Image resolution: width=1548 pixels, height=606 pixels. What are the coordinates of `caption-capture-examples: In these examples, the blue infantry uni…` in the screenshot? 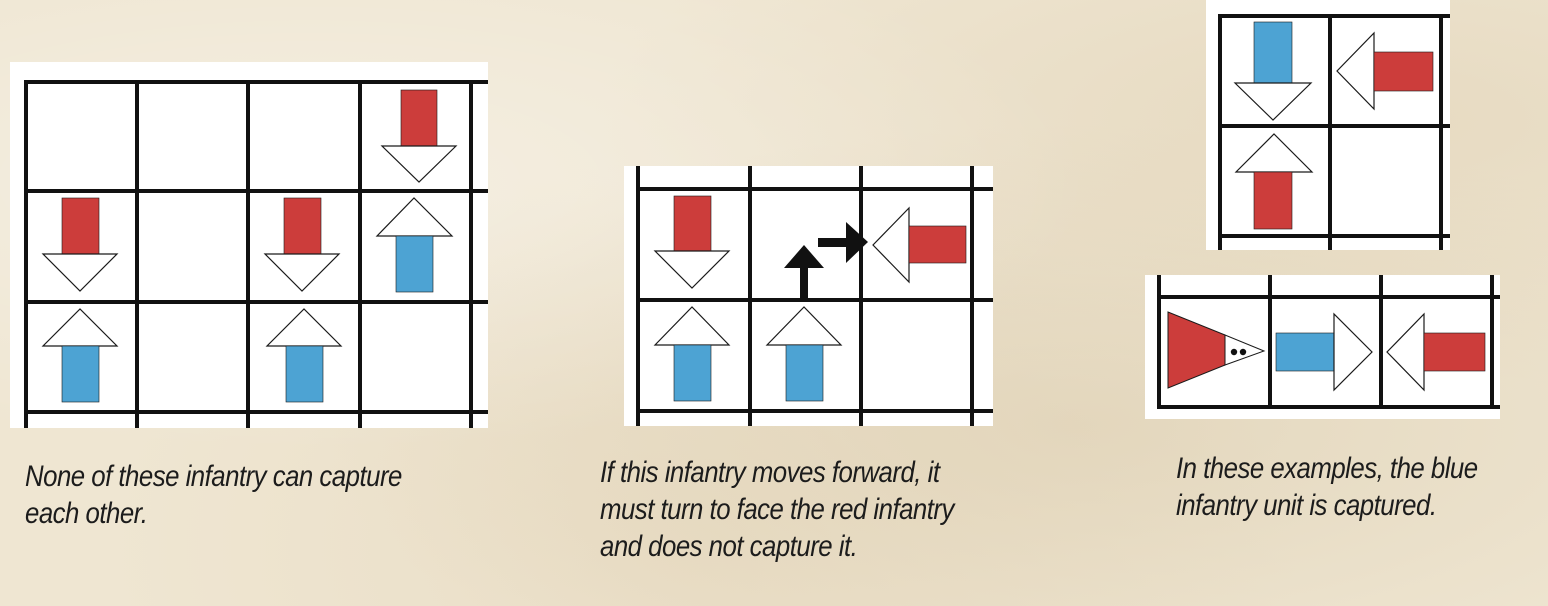 It's located at (1327, 487).